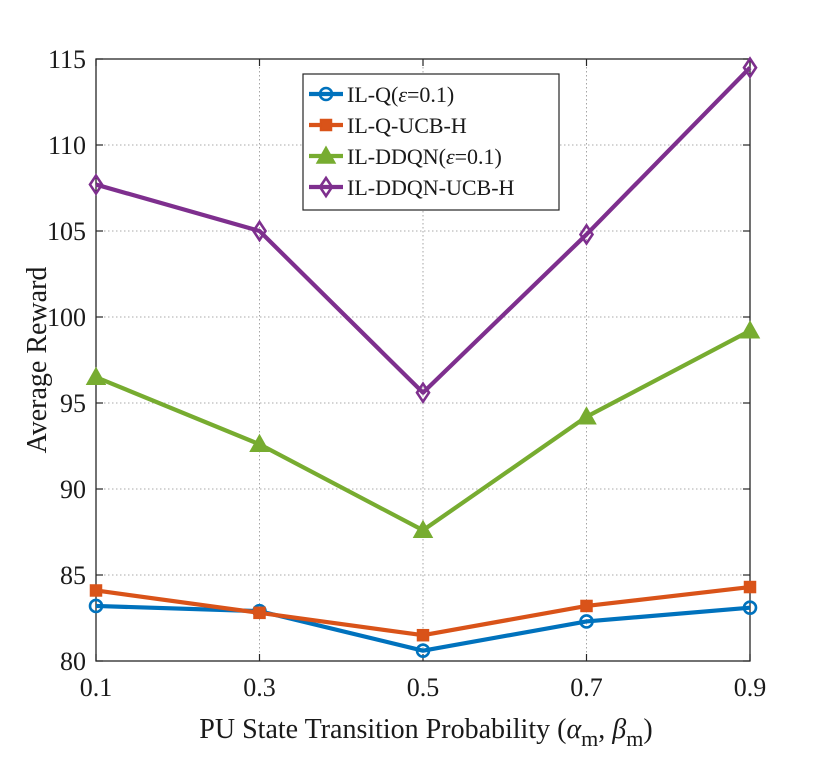 The height and width of the screenshot is (765, 830). Describe the element at coordinates (73, 661) in the screenshot. I see `y-tick-label: 80` at that location.